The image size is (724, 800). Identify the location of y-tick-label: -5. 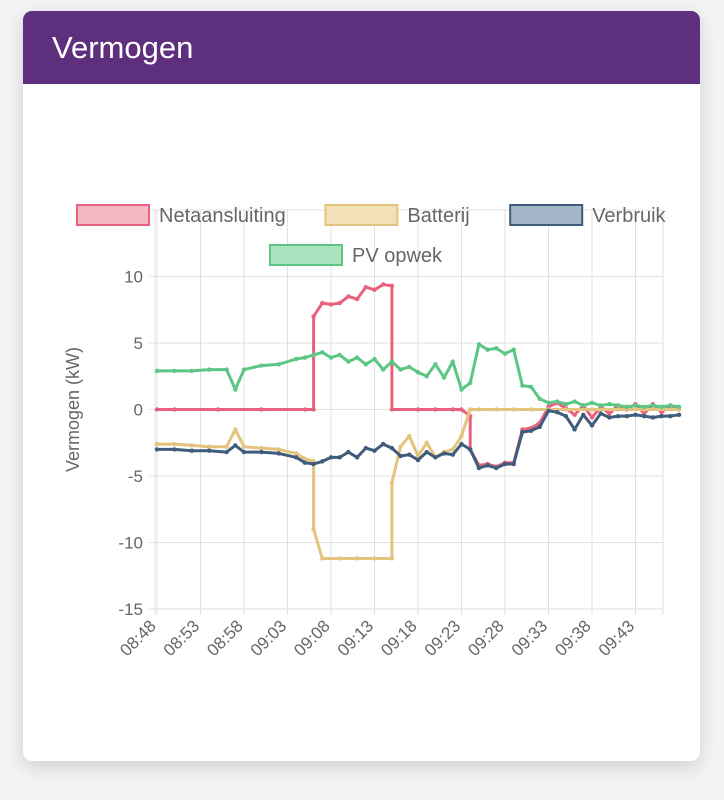
(135, 476).